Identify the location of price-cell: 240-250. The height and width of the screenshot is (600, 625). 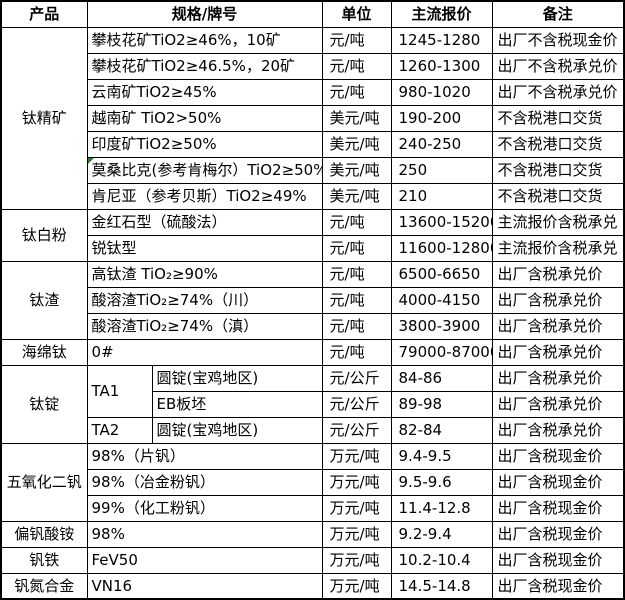
(441, 144).